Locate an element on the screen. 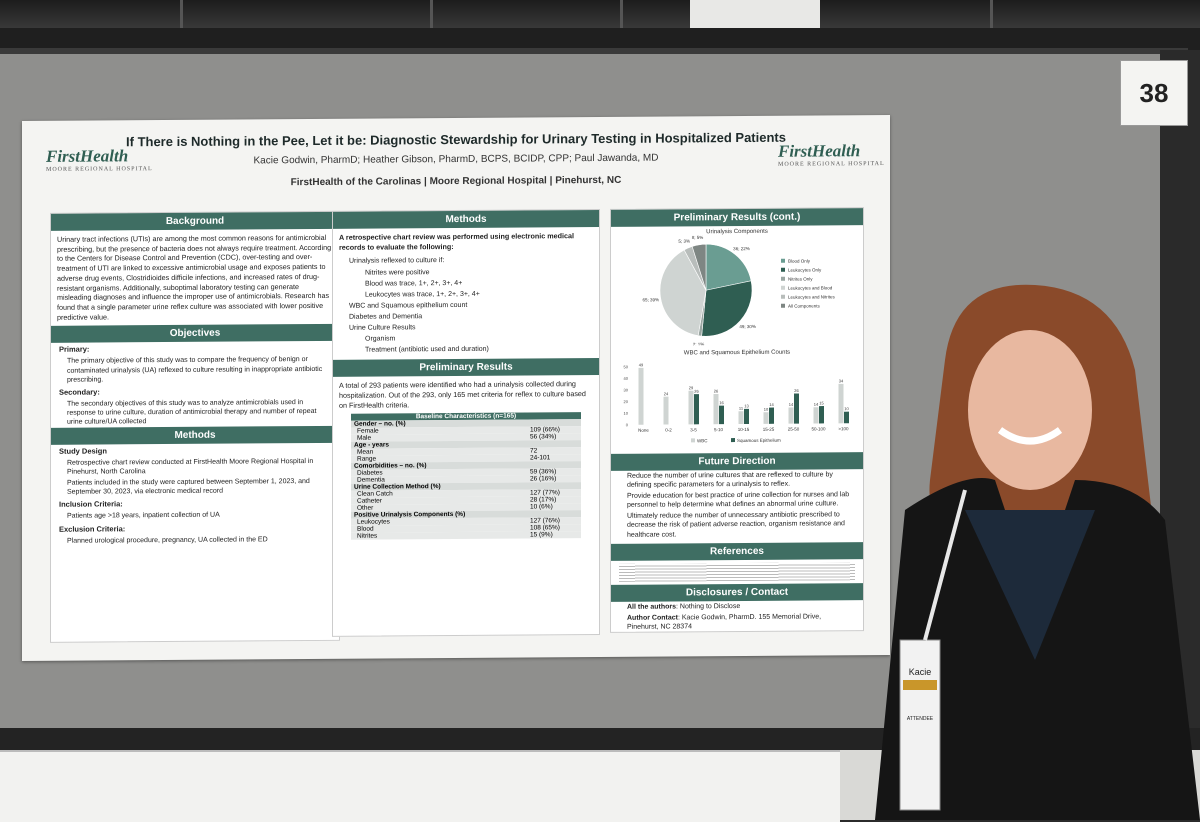 The height and width of the screenshot is (822, 1200). baseline-value: 15 (9%) is located at coordinates (554, 535).